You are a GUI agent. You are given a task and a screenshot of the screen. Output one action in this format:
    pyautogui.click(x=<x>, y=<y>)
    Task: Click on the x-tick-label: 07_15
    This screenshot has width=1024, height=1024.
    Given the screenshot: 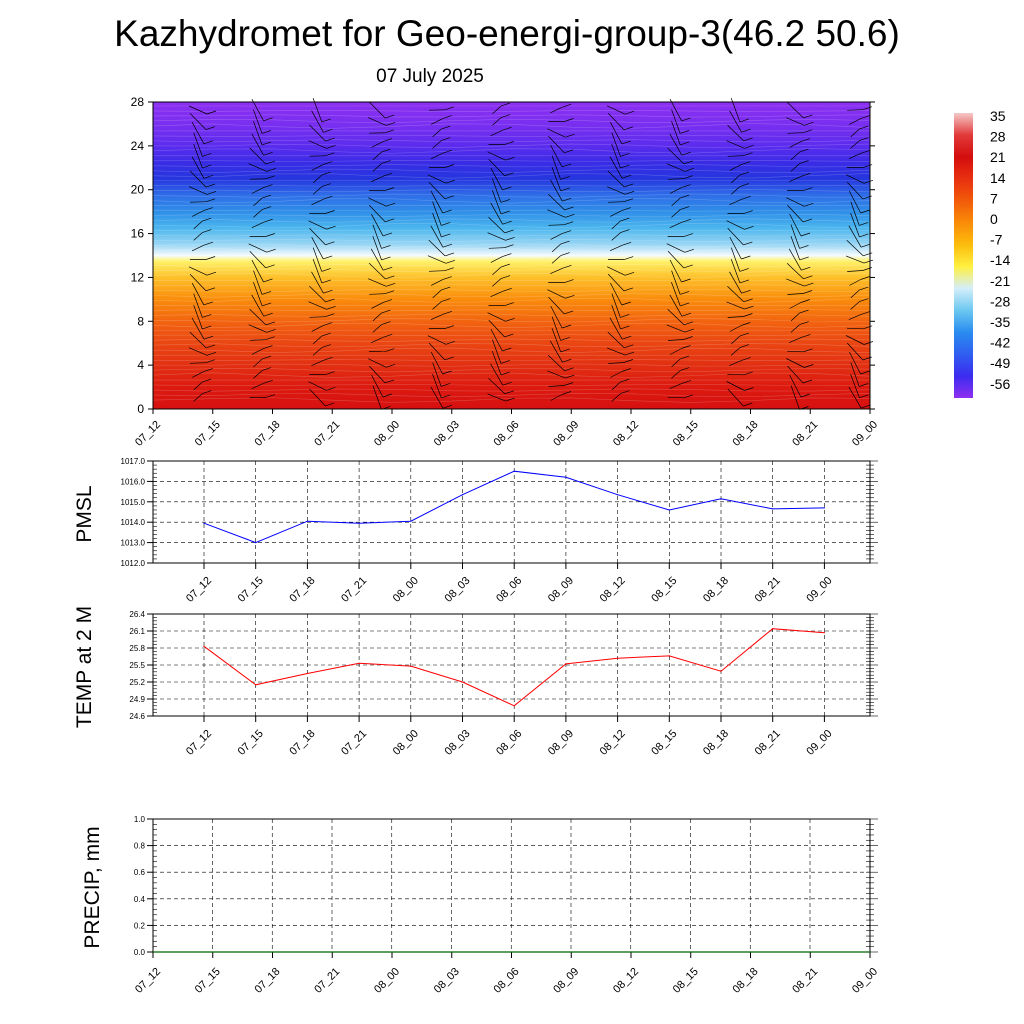 What is the action you would take?
    pyautogui.click(x=251, y=590)
    